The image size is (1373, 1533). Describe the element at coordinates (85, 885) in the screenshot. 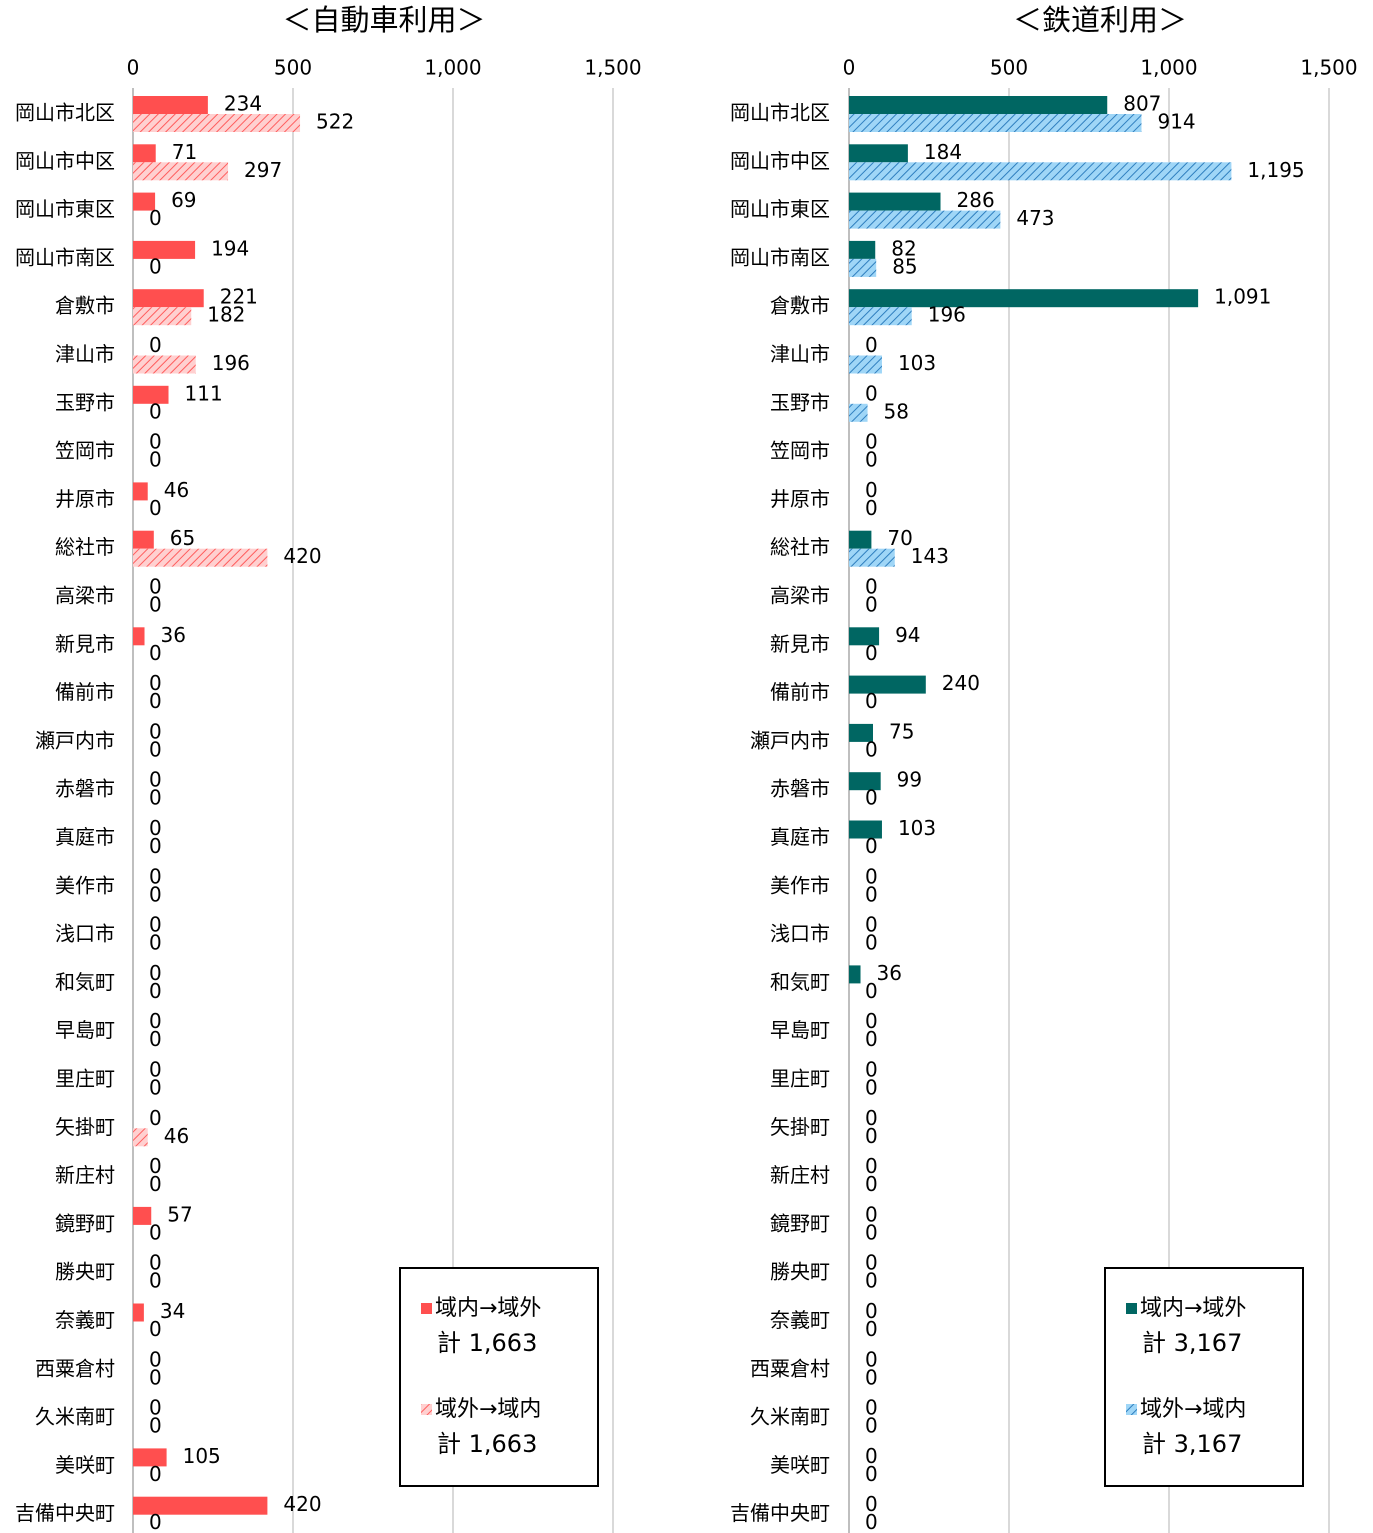

I see `category-label: 美作市` at that location.